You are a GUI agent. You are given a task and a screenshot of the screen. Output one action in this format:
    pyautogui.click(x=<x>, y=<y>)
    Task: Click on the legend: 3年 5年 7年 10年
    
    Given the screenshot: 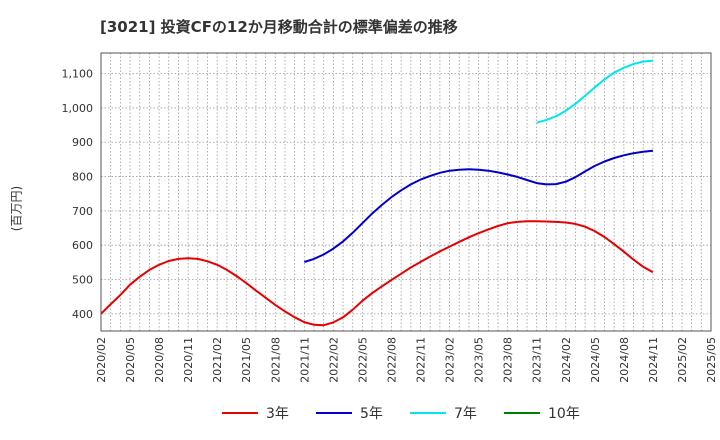 What is the action you would take?
    pyautogui.click(x=401, y=414)
    